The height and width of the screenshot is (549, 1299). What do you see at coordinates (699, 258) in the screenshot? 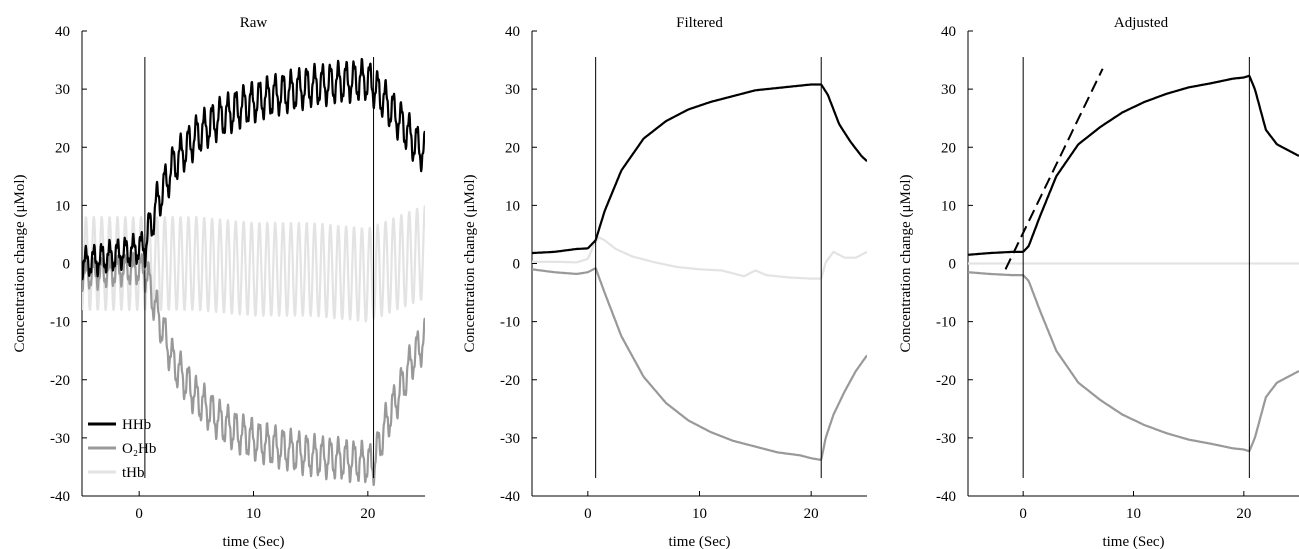
I see `series-line-tHb` at bounding box center [699, 258].